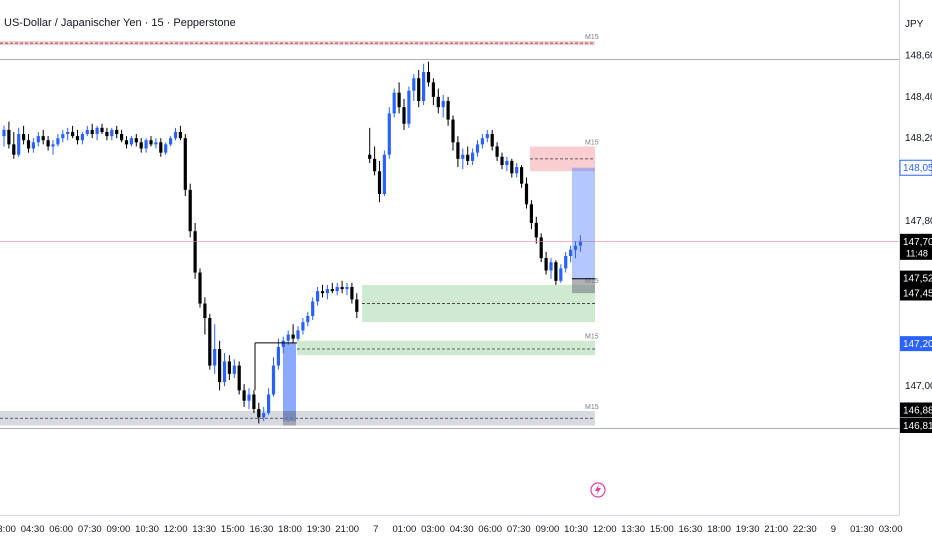 The width and height of the screenshot is (932, 550). What do you see at coordinates (918, 138) in the screenshot?
I see `price-tick-label: 148,200` at bounding box center [918, 138].